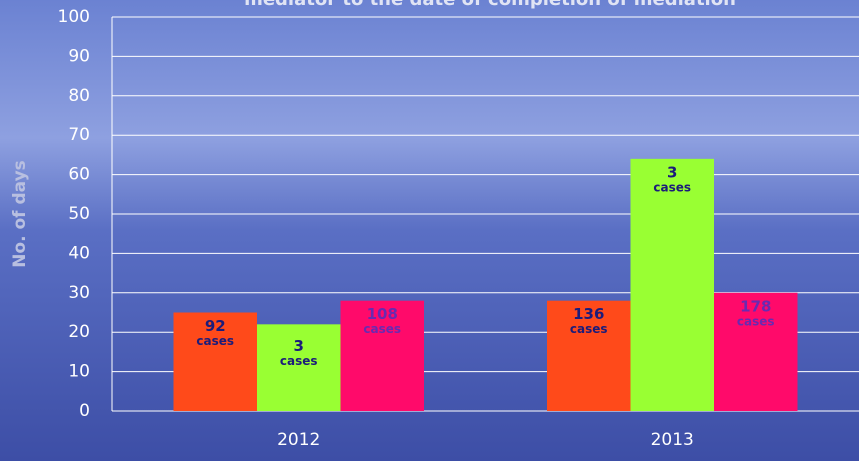 Image resolution: width=859 pixels, height=461 pixels. I want to click on data-label: 108, so click(382, 314).